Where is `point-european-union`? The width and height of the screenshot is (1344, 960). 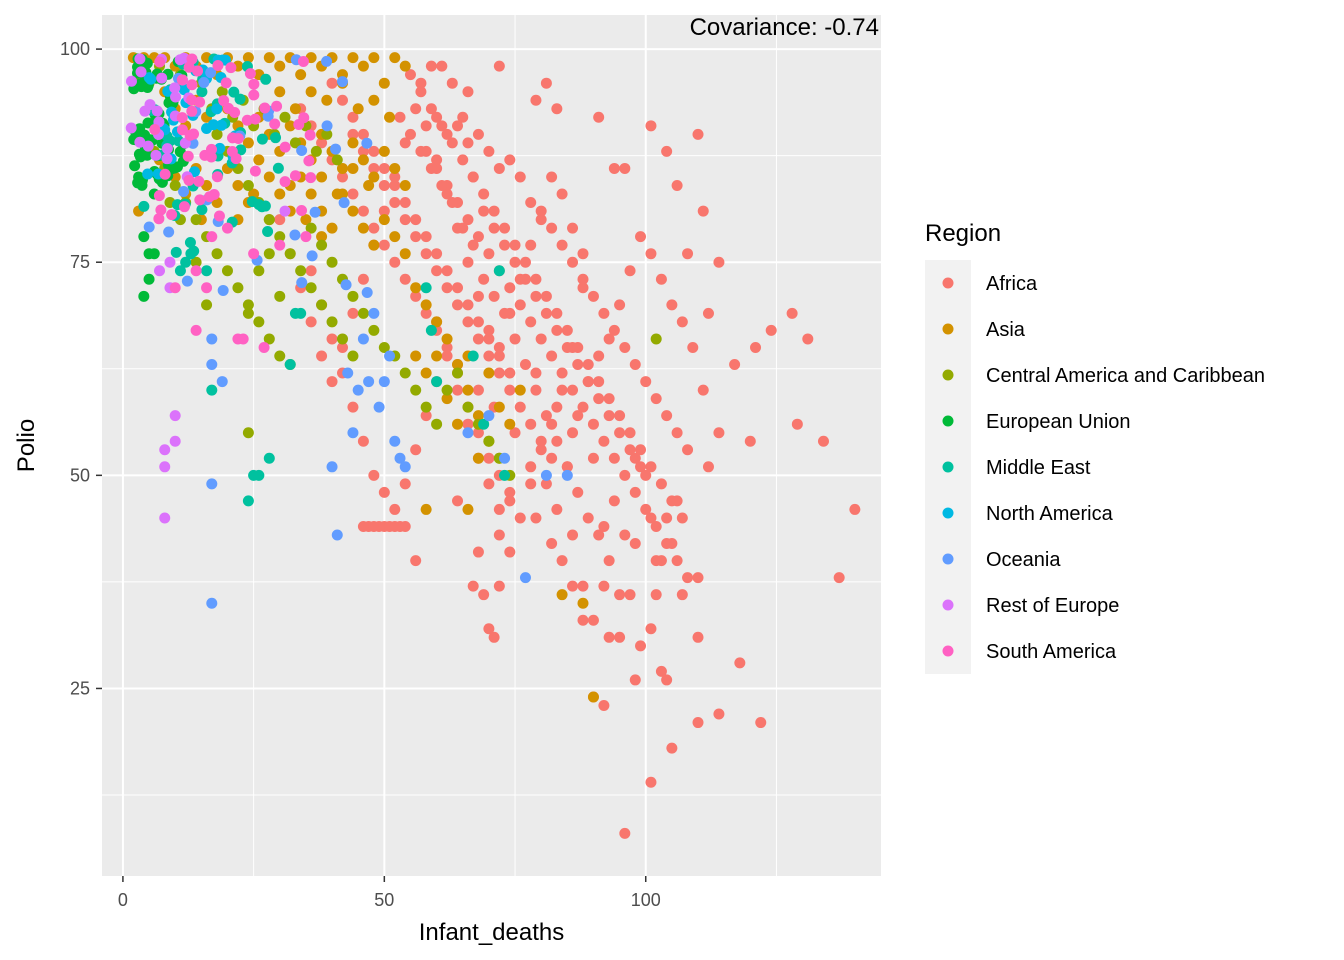 point-european-union is located at coordinates (154, 254).